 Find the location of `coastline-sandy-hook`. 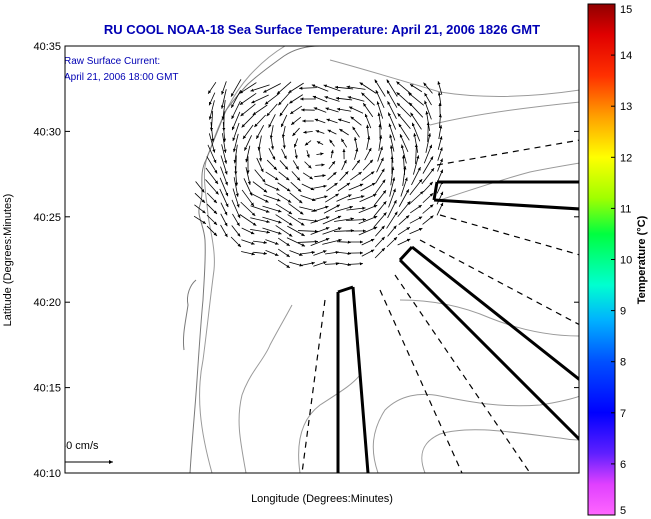

coastline-sandy-hook is located at coordinates (190, 315).